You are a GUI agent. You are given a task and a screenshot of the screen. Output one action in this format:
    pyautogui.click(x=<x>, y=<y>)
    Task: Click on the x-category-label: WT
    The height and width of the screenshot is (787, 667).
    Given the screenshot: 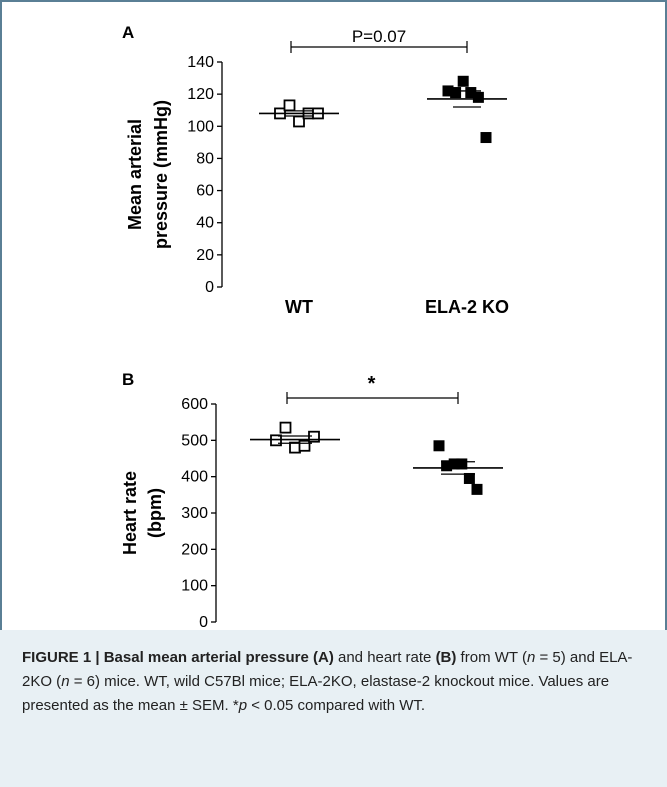 What is the action you would take?
    pyautogui.click(x=299, y=307)
    